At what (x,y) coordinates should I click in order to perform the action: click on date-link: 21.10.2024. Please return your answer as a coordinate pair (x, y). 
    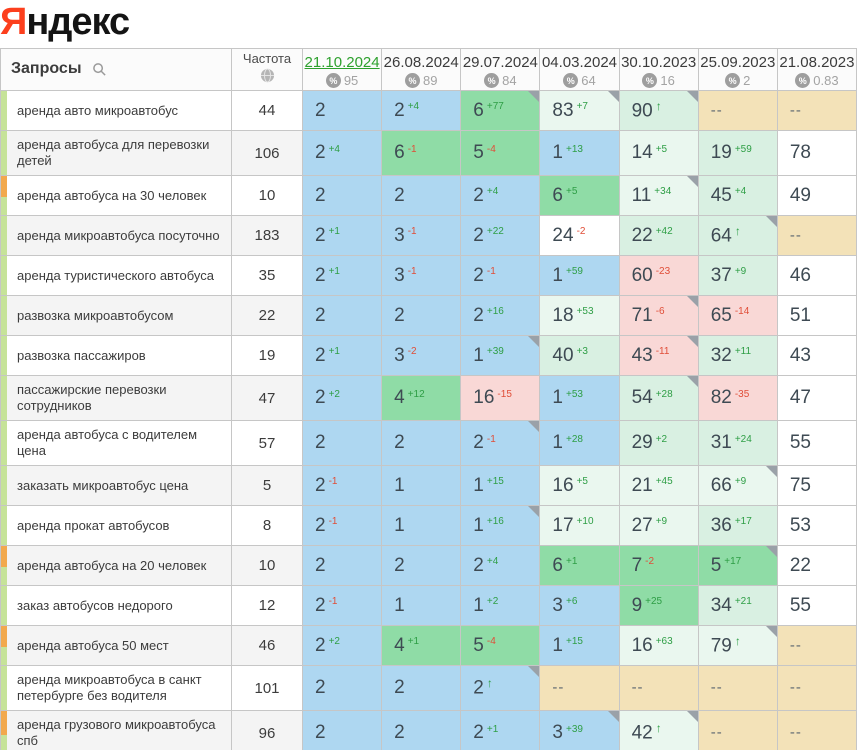
    Looking at the image, I should click on (342, 62).